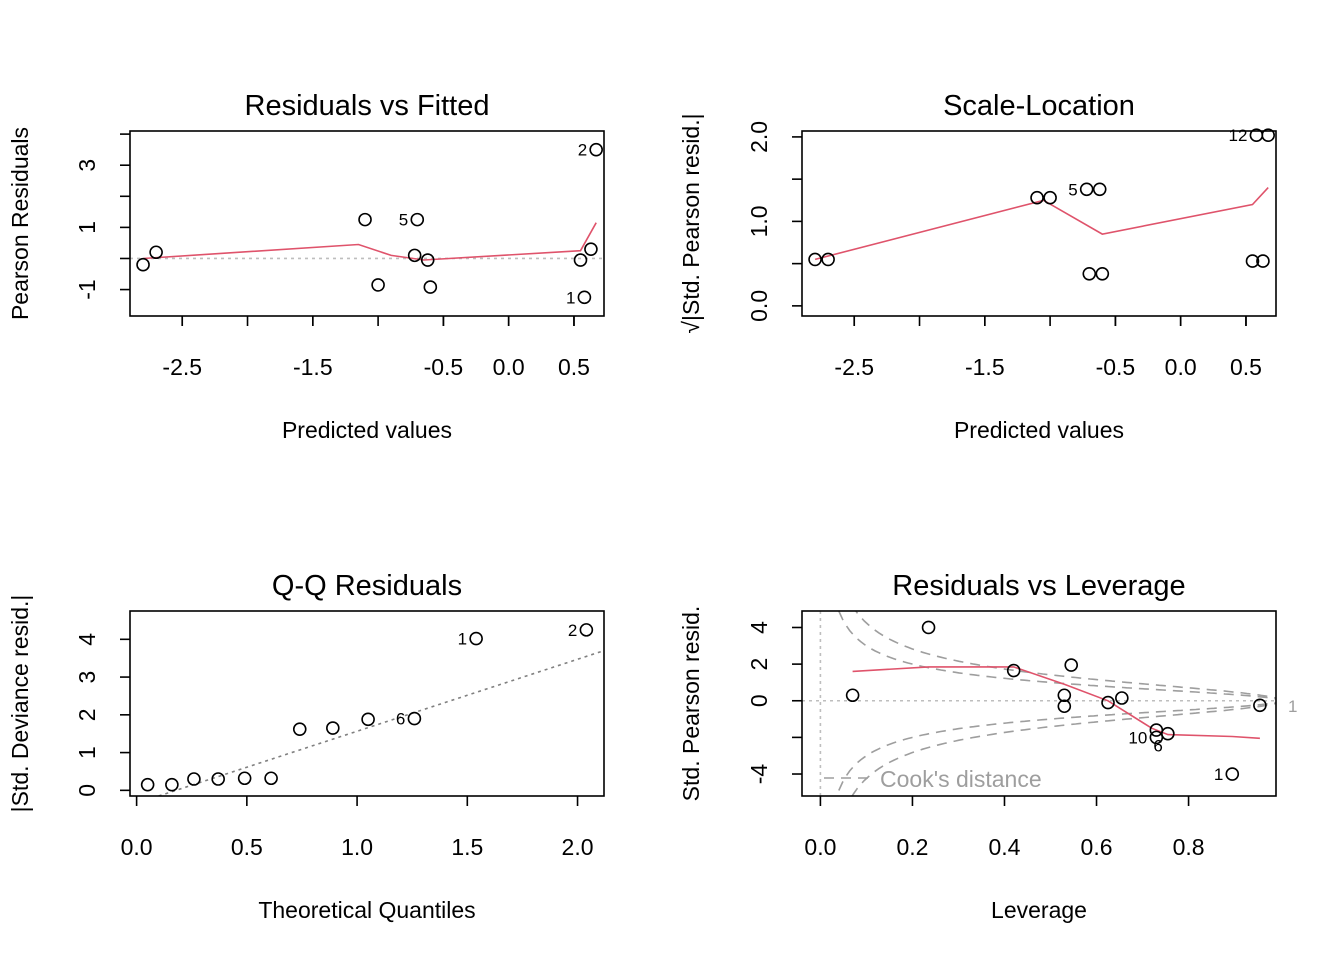 This screenshot has width=1344, height=960. Describe the element at coordinates (467, 847) in the screenshot. I see `x-tick-label: 1.5` at that location.